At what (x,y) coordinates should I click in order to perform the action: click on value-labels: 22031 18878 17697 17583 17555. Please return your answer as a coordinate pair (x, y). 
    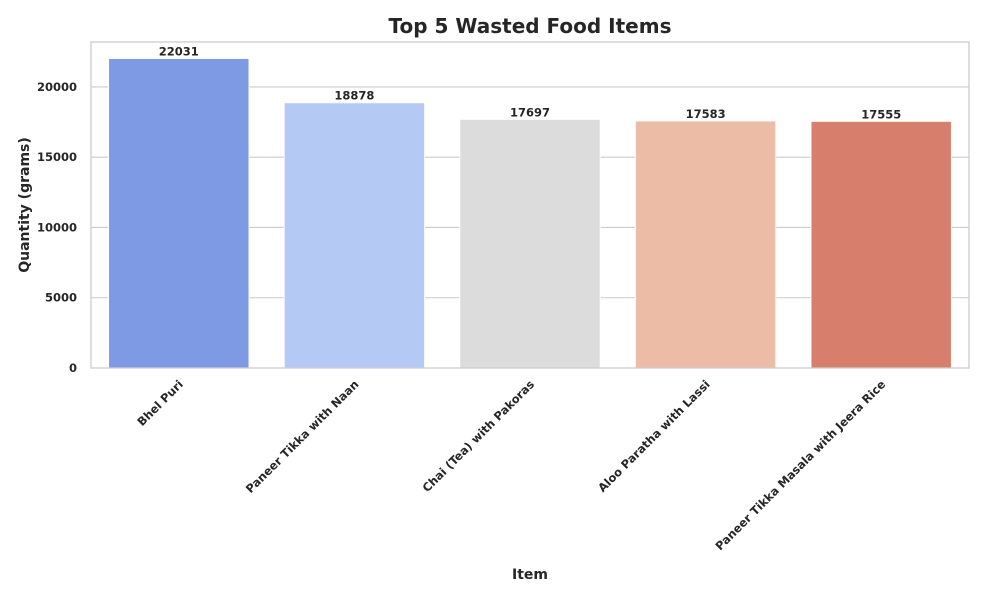
    Looking at the image, I should click on (530, 82).